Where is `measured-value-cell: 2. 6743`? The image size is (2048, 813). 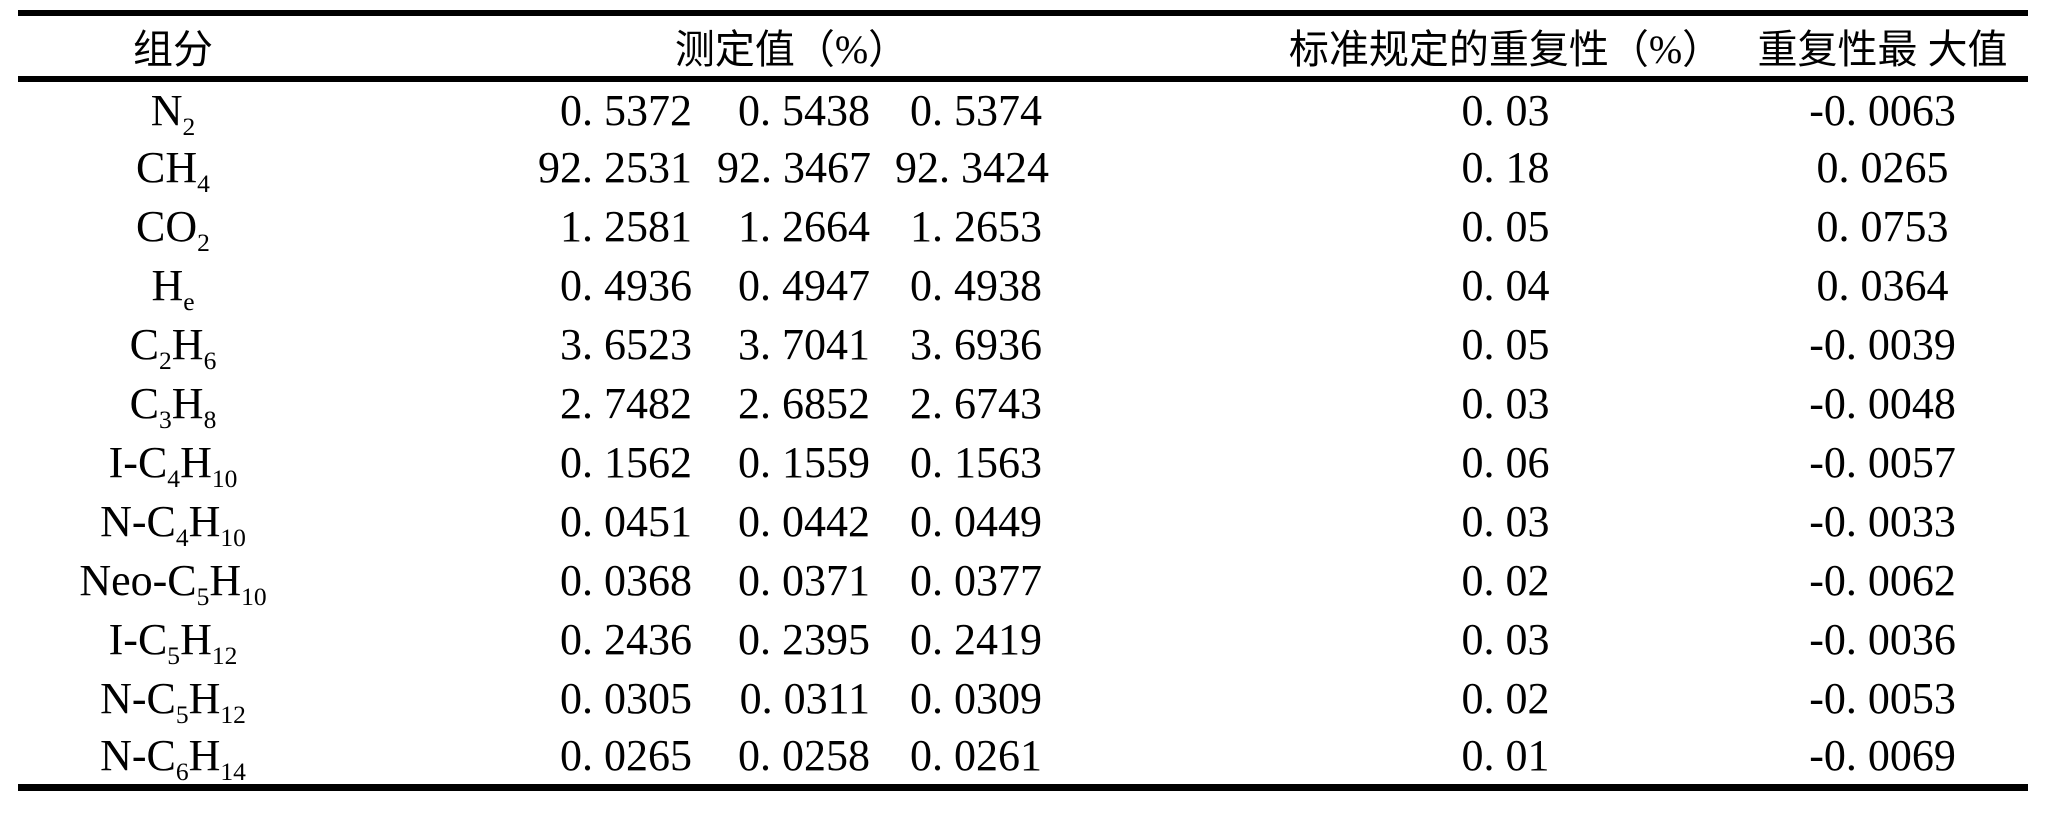
measured-value-cell: 2. 6743 is located at coordinates (976, 403).